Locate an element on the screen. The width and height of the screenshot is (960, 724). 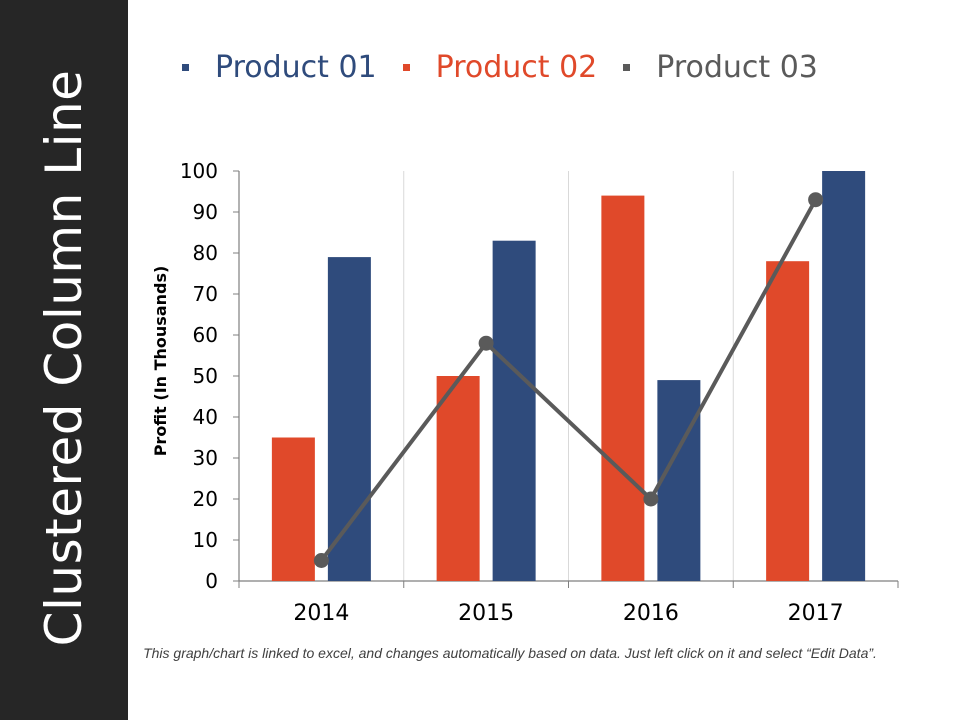
point-product-03-2014 is located at coordinates (321, 560).